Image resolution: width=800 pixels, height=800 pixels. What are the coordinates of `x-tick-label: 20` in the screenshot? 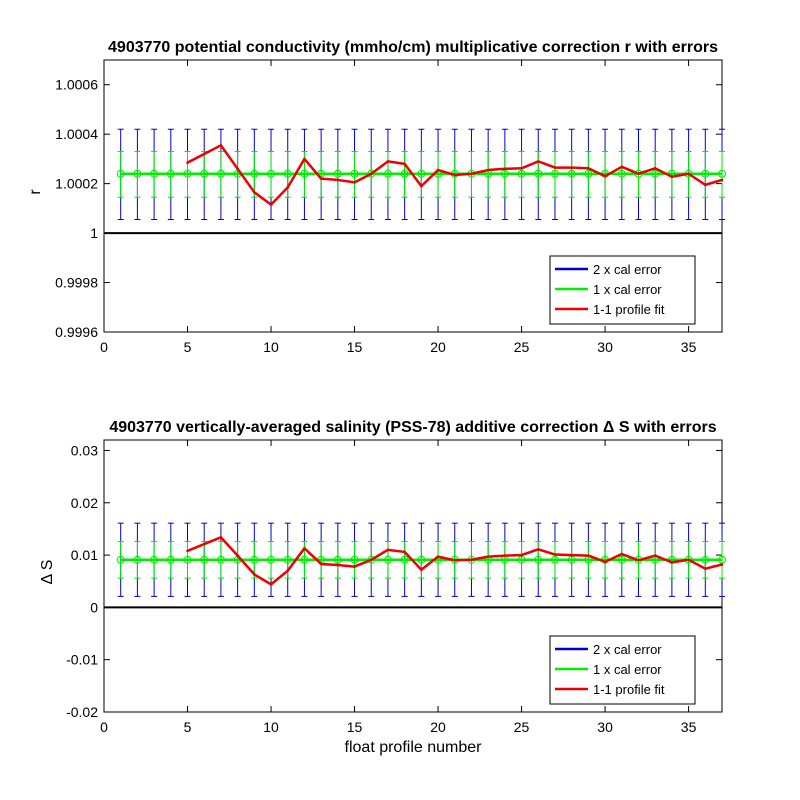 It's located at (438, 727).